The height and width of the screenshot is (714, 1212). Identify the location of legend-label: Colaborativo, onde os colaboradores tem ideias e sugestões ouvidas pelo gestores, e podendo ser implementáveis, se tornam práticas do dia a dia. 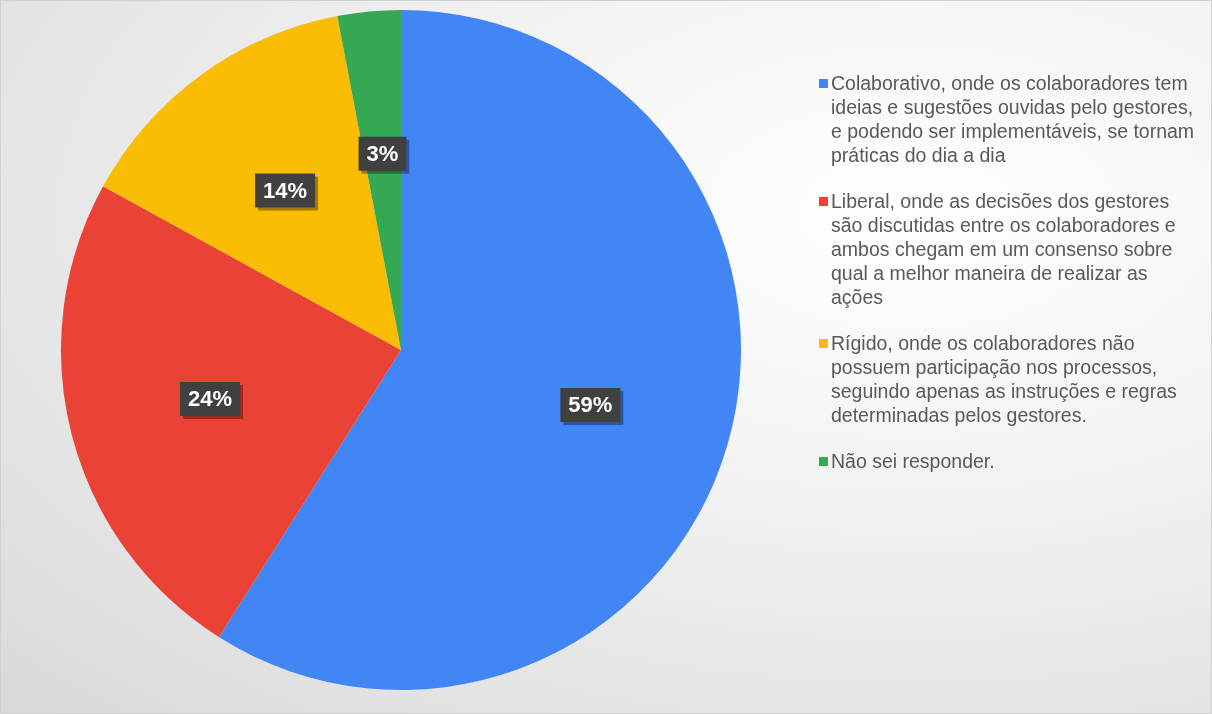
(1013, 119).